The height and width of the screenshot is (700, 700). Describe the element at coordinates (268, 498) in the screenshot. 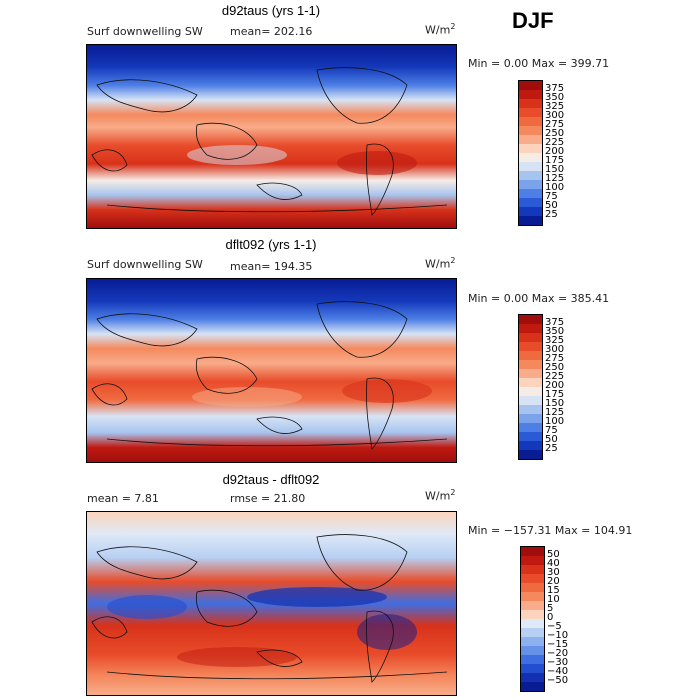

I see `panel3-rmse: rmse = 21.80` at that location.